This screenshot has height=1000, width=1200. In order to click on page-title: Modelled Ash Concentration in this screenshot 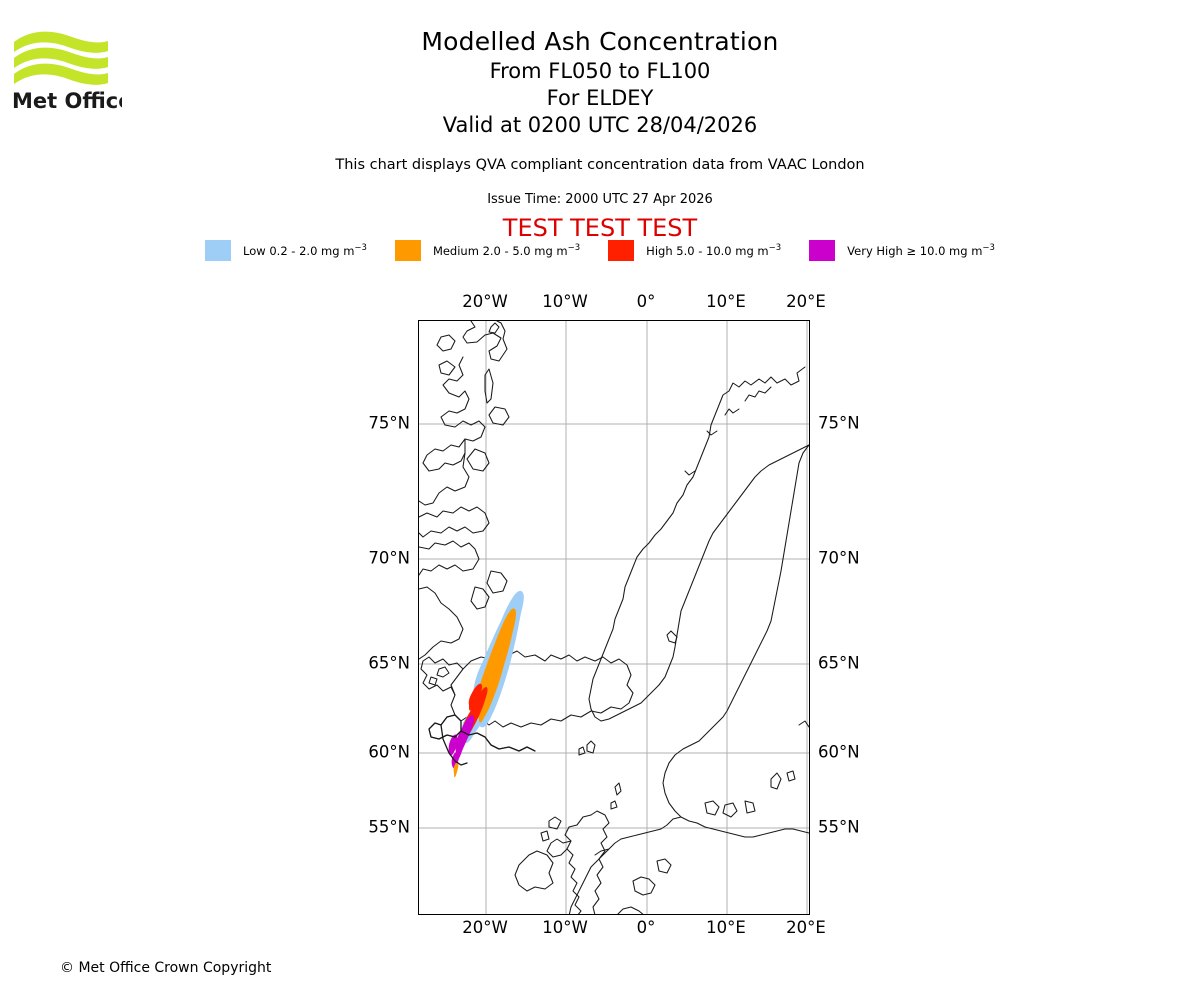, I will do `click(600, 41)`.